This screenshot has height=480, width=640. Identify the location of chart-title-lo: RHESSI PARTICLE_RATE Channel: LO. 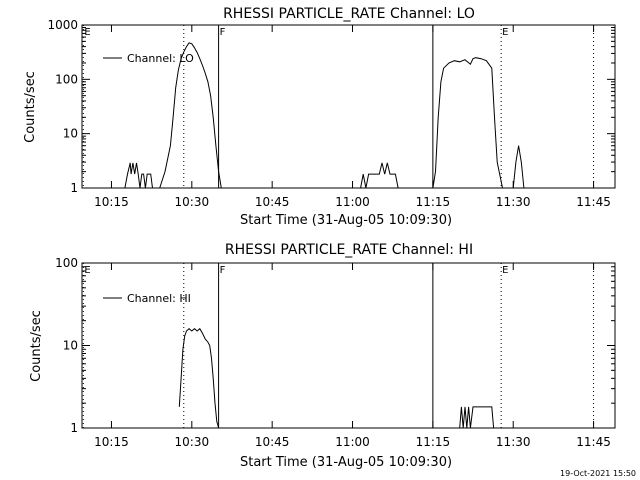
(349, 14).